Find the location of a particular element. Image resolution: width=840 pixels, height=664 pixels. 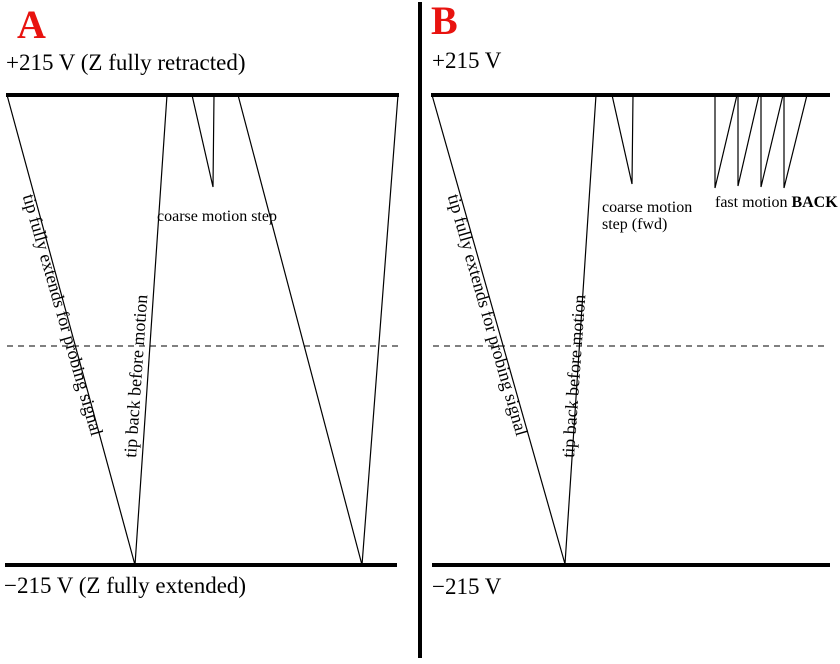

fast-back-regular: fast motion is located at coordinates (753, 202).